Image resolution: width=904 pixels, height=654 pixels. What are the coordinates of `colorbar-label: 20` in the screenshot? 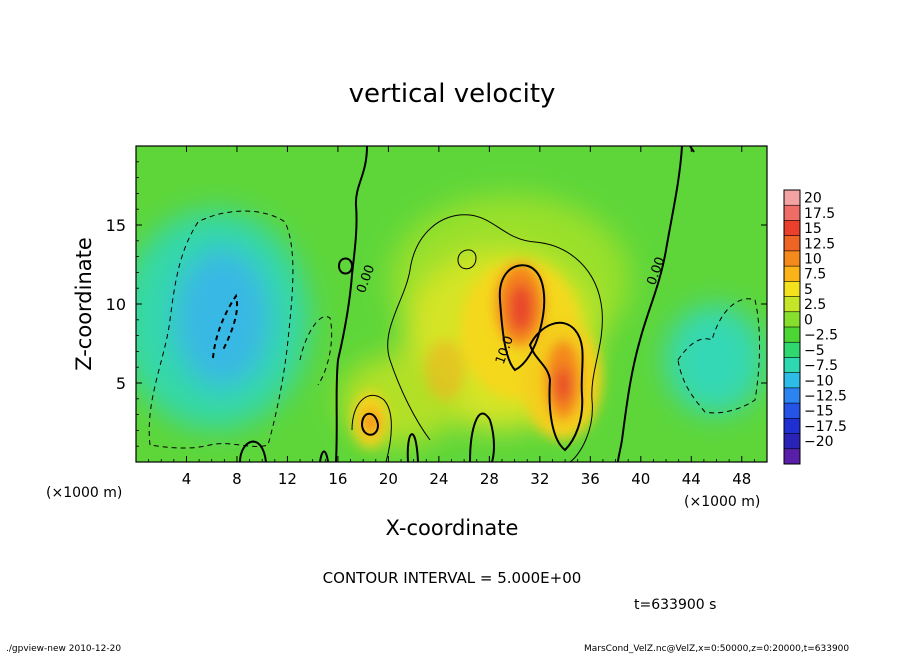 It's located at (813, 199).